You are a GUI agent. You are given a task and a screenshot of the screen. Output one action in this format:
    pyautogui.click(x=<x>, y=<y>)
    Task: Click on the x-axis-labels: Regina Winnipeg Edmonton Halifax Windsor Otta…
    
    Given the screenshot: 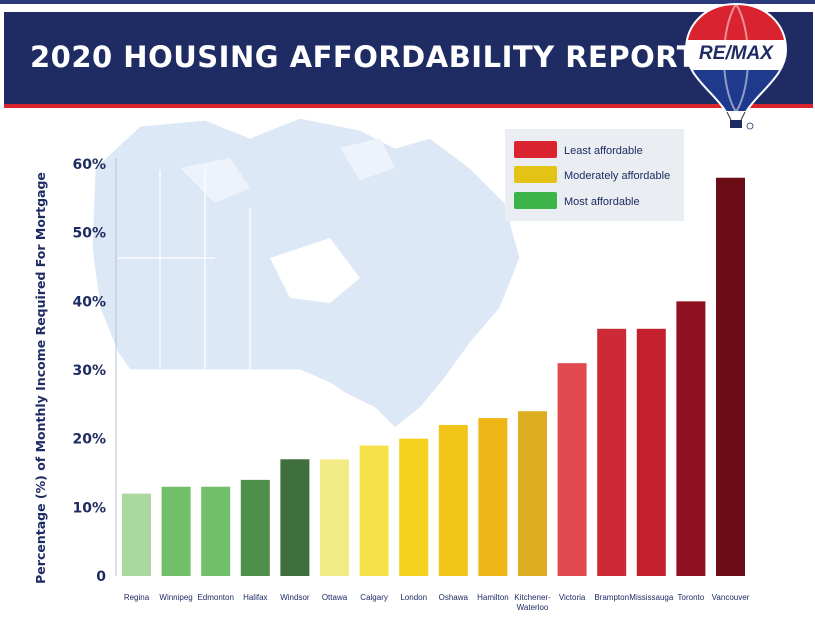 What is the action you would take?
    pyautogui.click(x=437, y=602)
    